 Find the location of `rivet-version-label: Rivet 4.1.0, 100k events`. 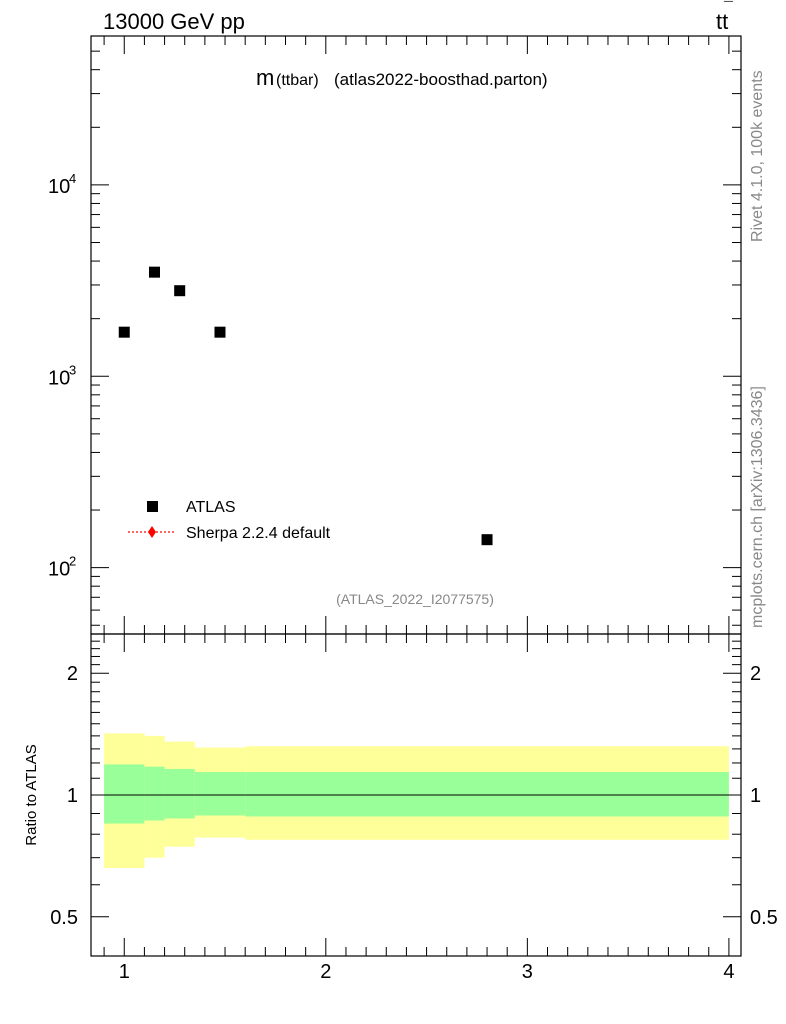

rivet-version-label: Rivet 4.1.0, 100k events is located at coordinates (757, 156).